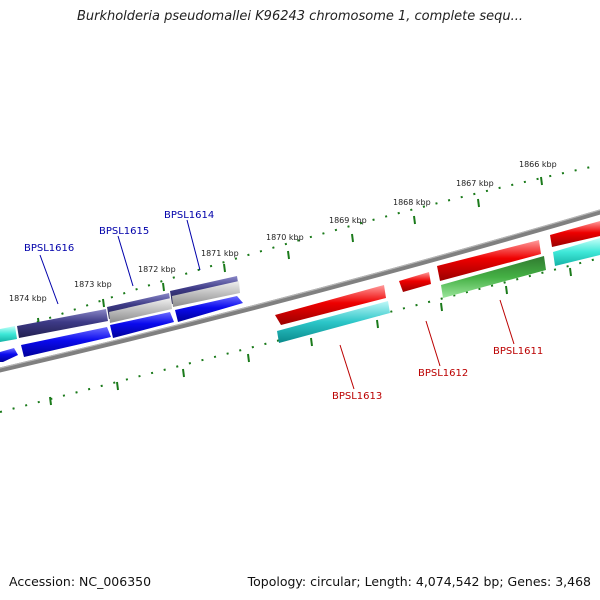  I want to click on gene-label-BPSL1612: BPSL1612, so click(443, 373).